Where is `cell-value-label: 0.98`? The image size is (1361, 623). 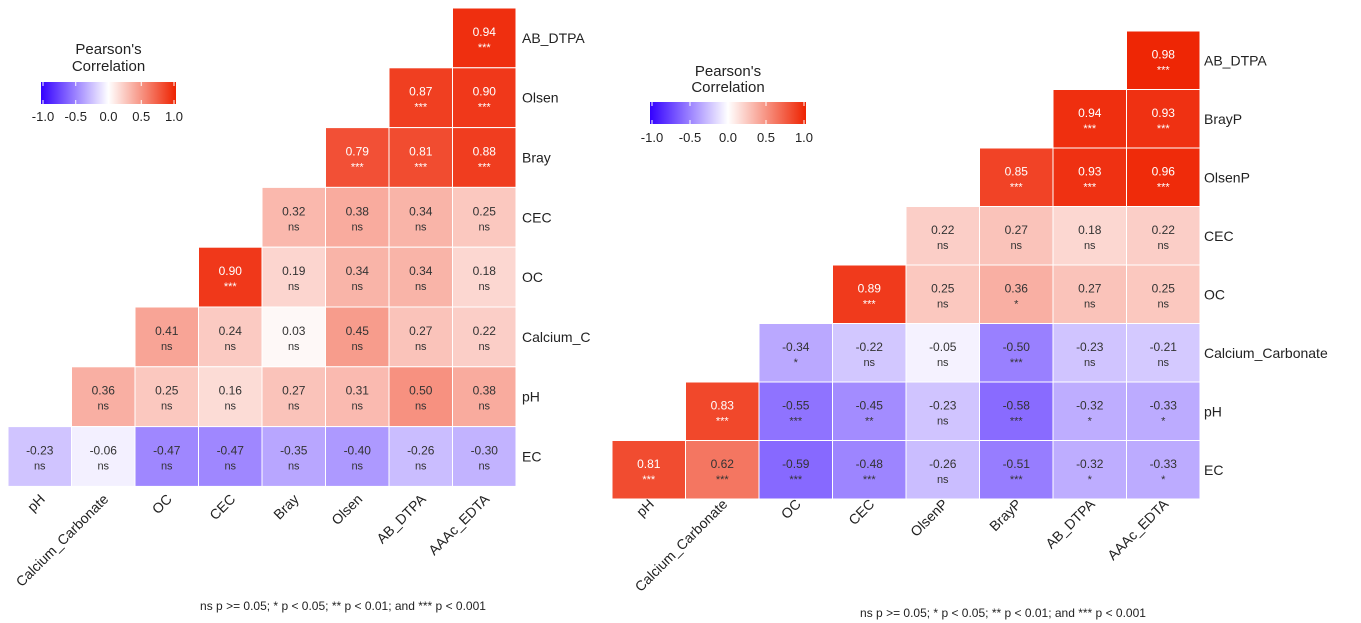
cell-value-label: 0.98 is located at coordinates (1164, 54).